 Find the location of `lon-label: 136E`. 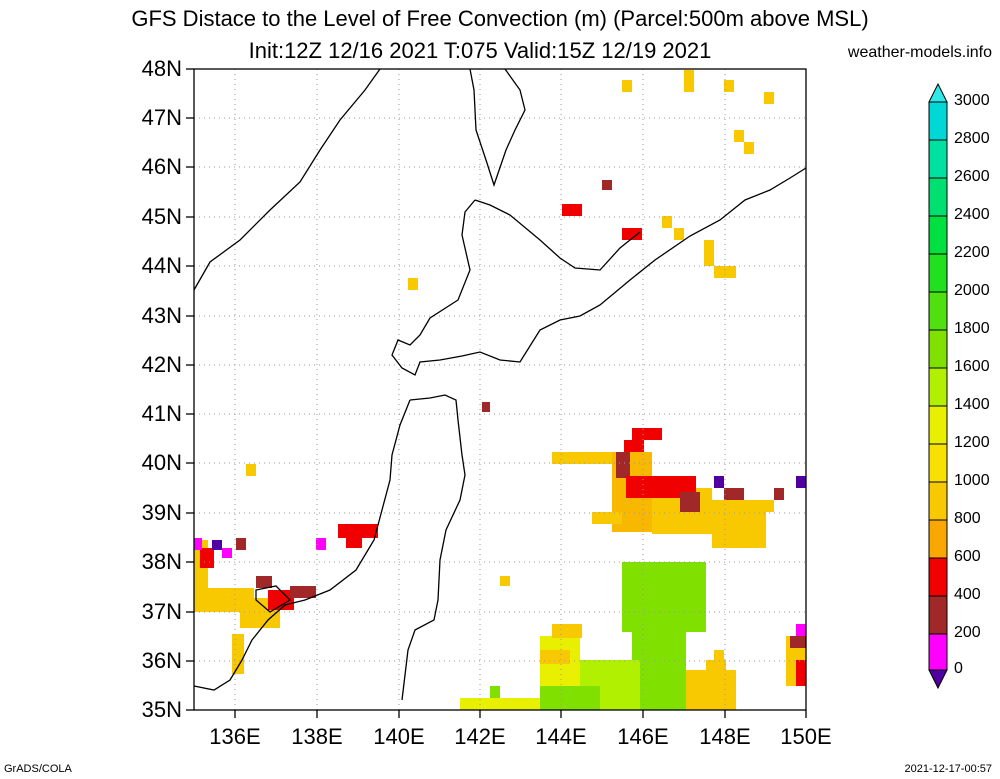

lon-label: 136E is located at coordinates (235, 736).